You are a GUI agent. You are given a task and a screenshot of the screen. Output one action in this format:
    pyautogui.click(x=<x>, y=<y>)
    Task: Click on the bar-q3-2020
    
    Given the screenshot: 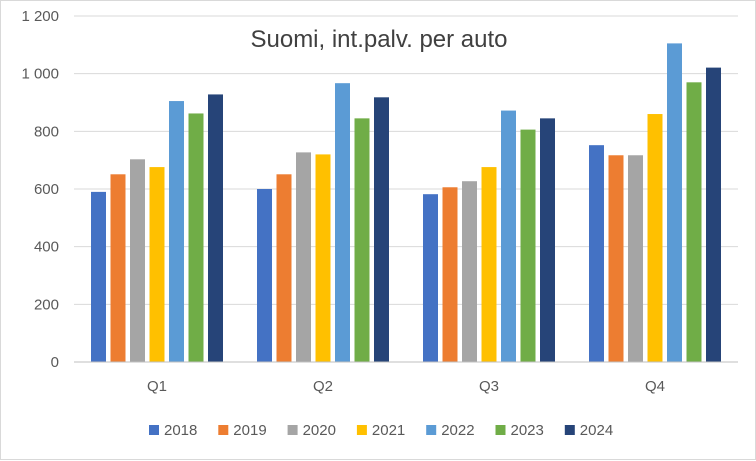 What is the action you would take?
    pyautogui.click(x=469, y=271)
    